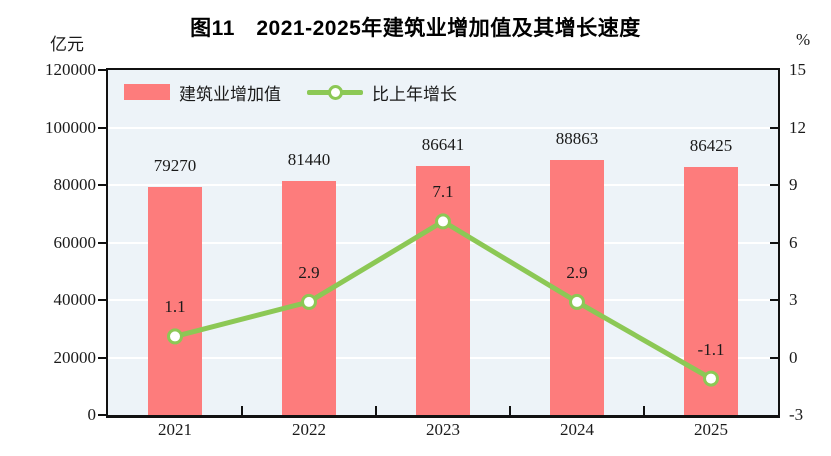  What do you see at coordinates (803, 39) in the screenshot?
I see `right-axis-unit-label: %` at bounding box center [803, 39].